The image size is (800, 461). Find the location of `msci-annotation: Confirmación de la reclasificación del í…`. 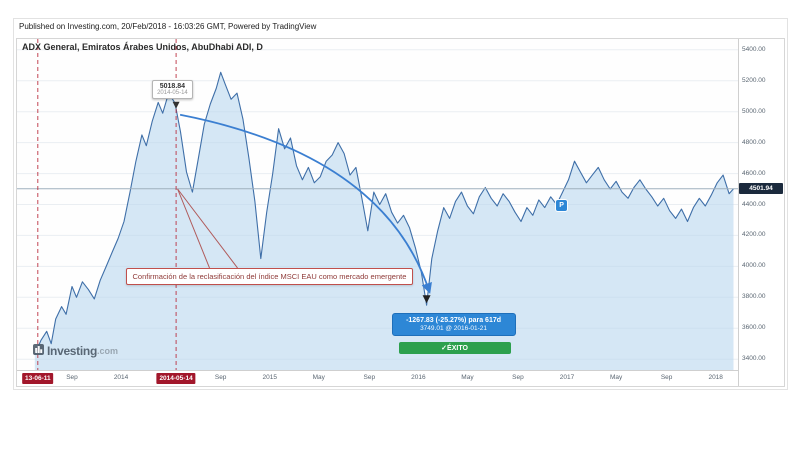

msci-annotation: Confirmación de la reclasificación del í… is located at coordinates (269, 276).